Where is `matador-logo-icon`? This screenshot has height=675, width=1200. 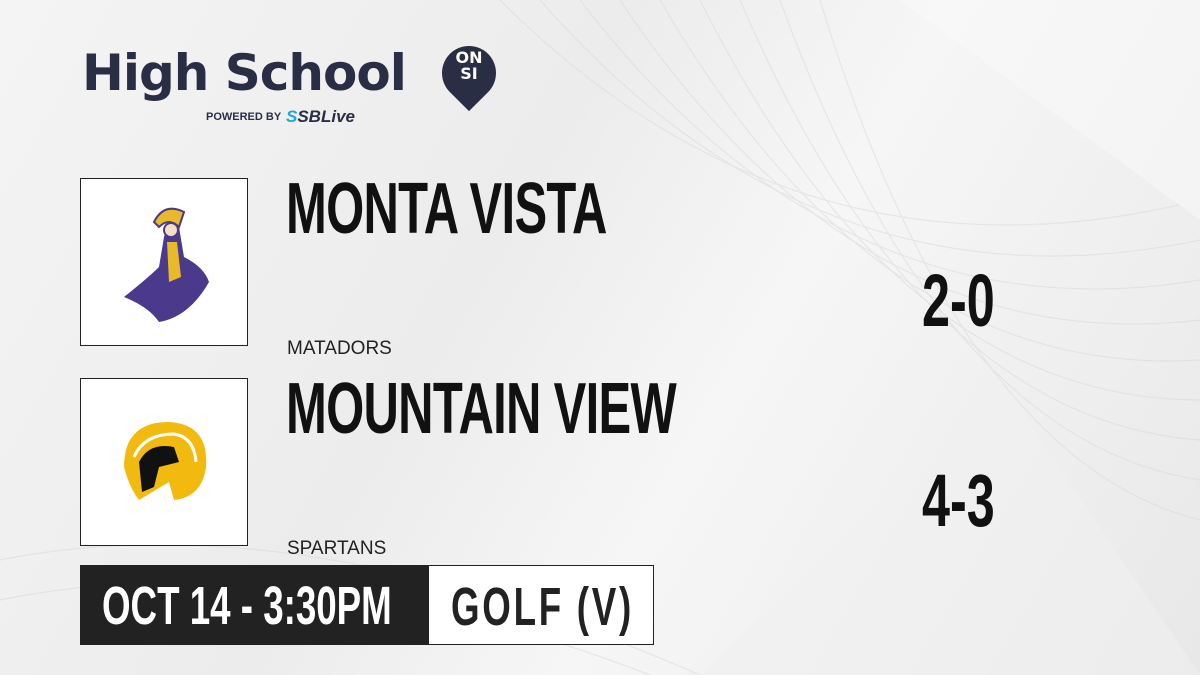
matador-logo-icon is located at coordinates (166, 264).